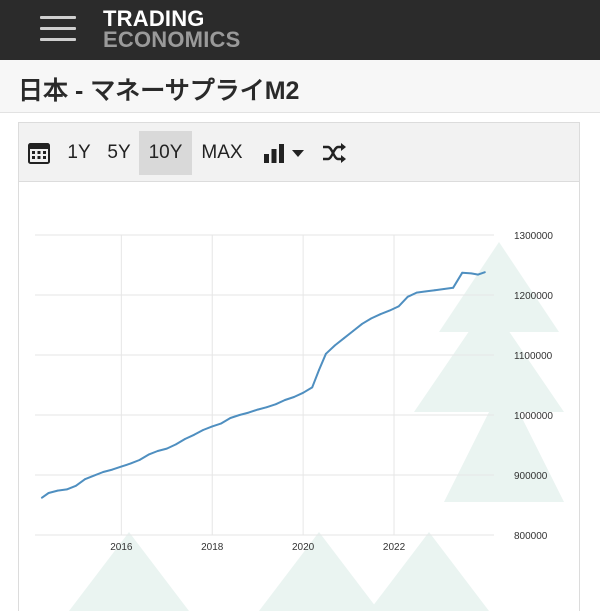 The width and height of the screenshot is (600, 611). Describe the element at coordinates (79, 152) in the screenshot. I see `range-1y-button: 1Y` at that location.